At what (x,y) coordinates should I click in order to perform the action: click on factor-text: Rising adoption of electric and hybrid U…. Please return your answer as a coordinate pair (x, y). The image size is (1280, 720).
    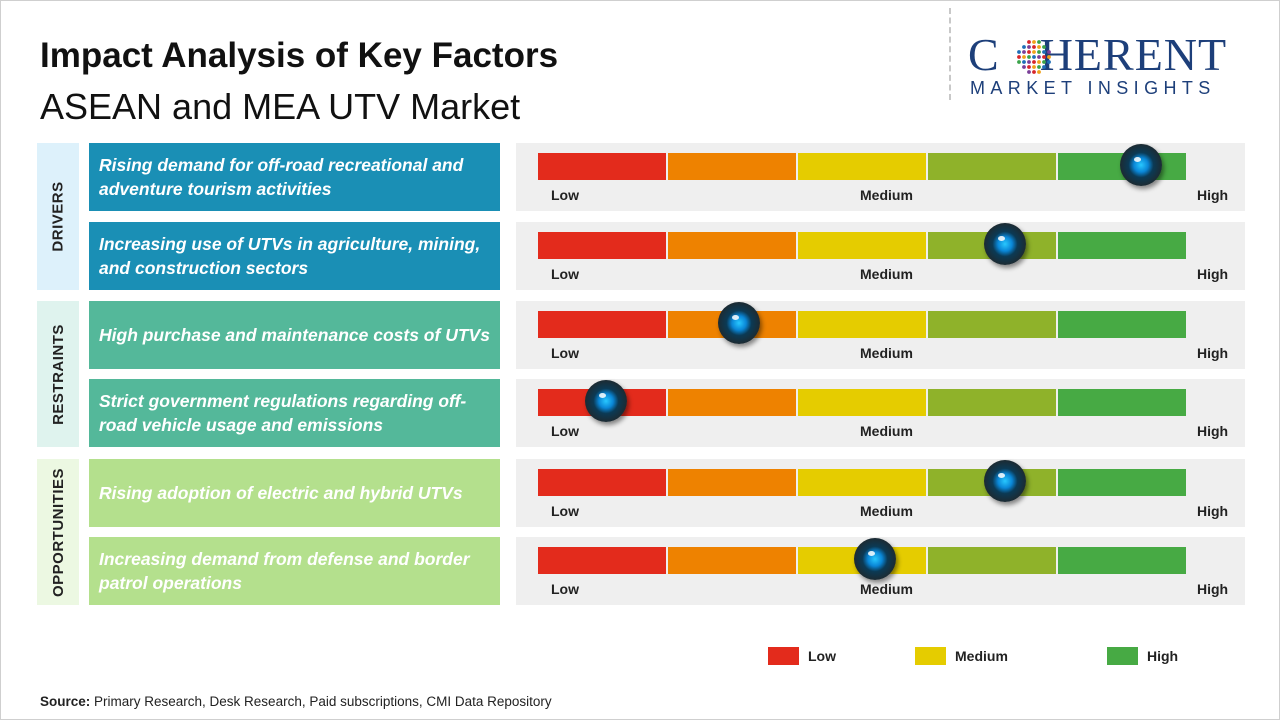
    Looking at the image, I should click on (281, 493).